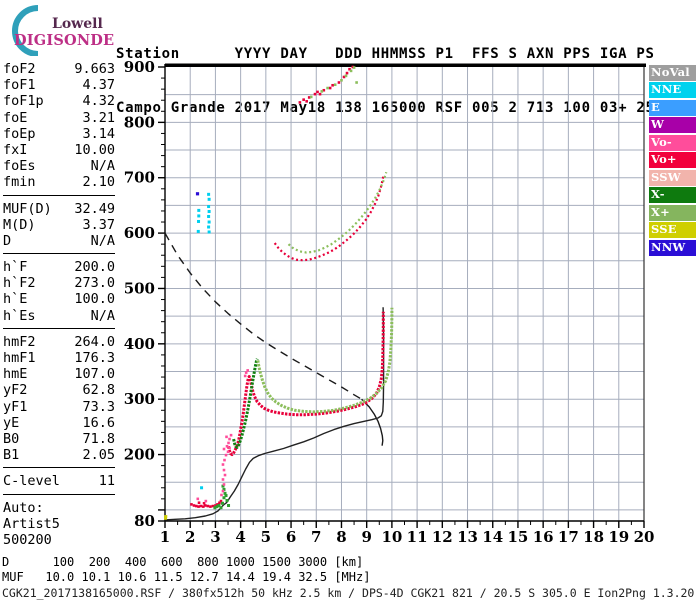  I want to click on param-row-yf1: yF1 73.3, so click(59, 407).